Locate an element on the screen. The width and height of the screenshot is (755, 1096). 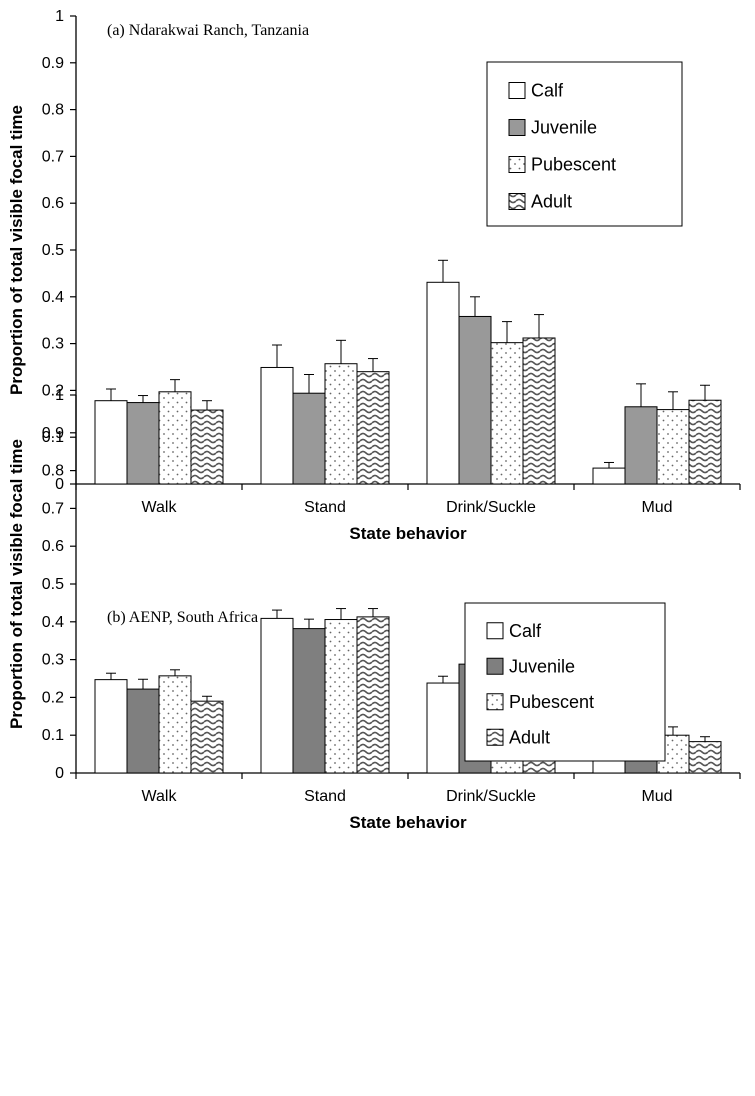
panel-title: (a) Ndarakwai Ranch, Tanzania is located at coordinates (208, 30).